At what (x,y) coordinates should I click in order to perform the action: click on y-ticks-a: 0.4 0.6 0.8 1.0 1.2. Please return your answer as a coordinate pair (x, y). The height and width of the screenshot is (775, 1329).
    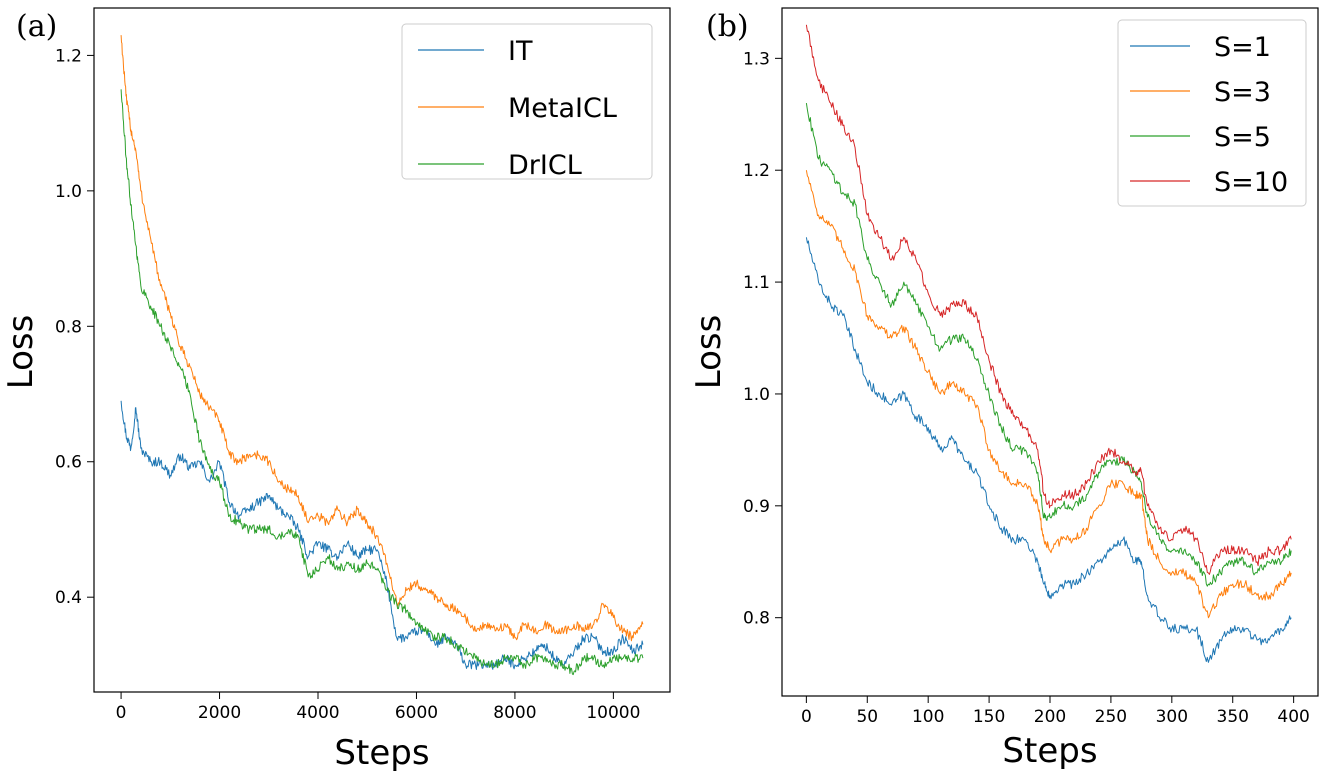
    Looking at the image, I should click on (74, 327).